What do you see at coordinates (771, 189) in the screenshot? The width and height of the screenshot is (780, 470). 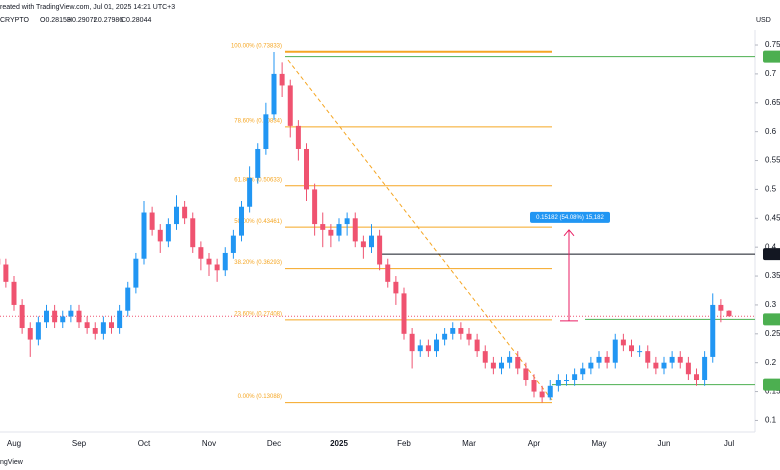 I see `y-tick-label: 0.5` at bounding box center [771, 189].